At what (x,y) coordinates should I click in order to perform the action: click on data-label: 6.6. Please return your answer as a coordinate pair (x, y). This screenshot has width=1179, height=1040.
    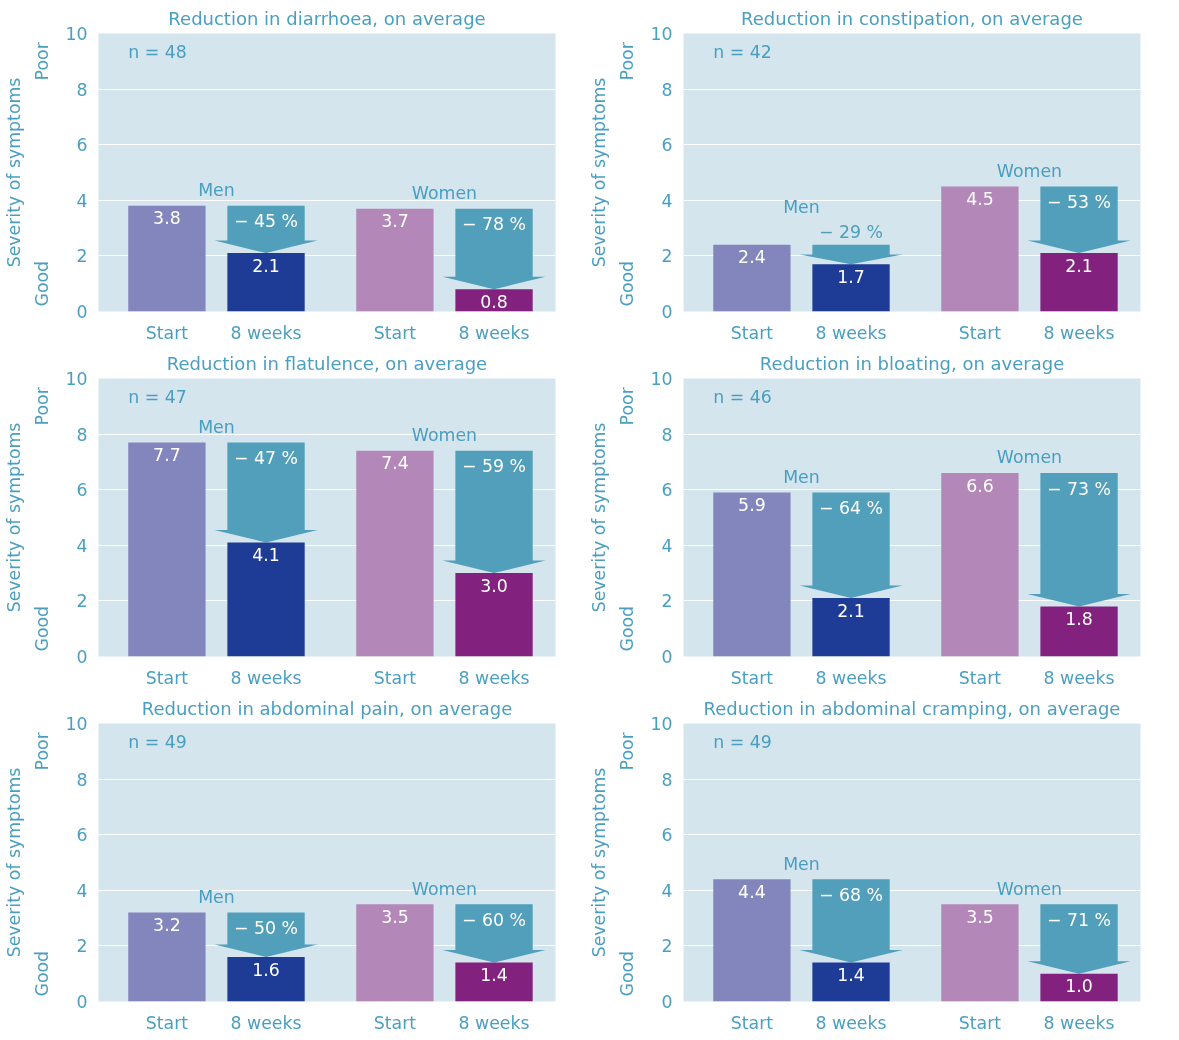
    Looking at the image, I should click on (980, 485).